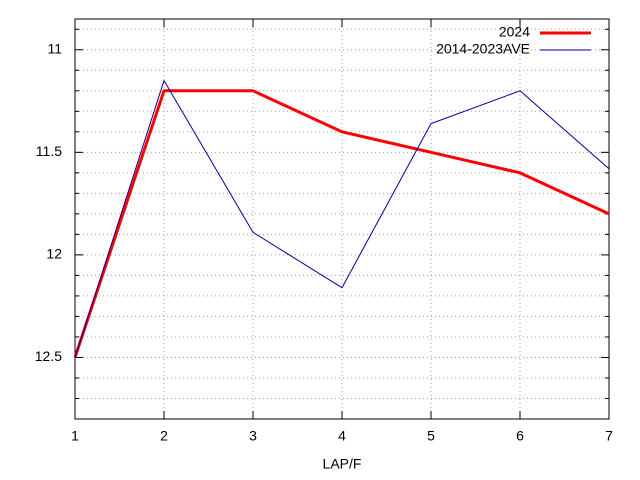 This screenshot has width=640, height=480. I want to click on x-tick-label: 7, so click(609, 436).